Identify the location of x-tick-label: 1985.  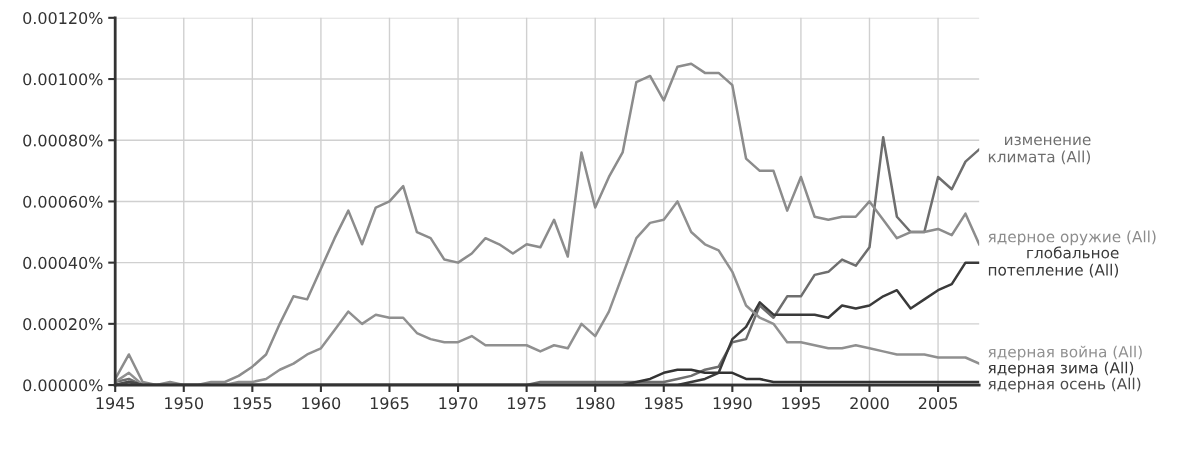
(664, 403).